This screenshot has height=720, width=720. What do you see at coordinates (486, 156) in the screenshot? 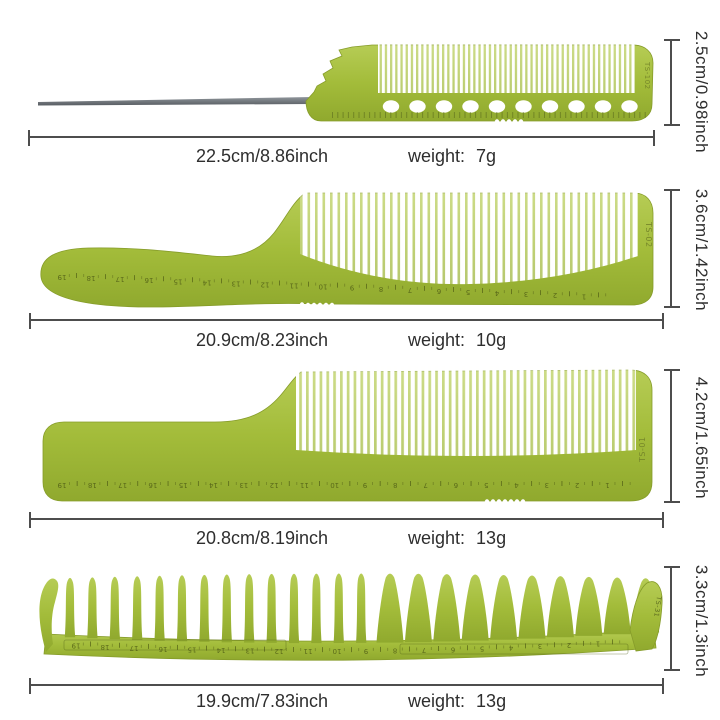
I see `weight-value: 7g` at bounding box center [486, 156].